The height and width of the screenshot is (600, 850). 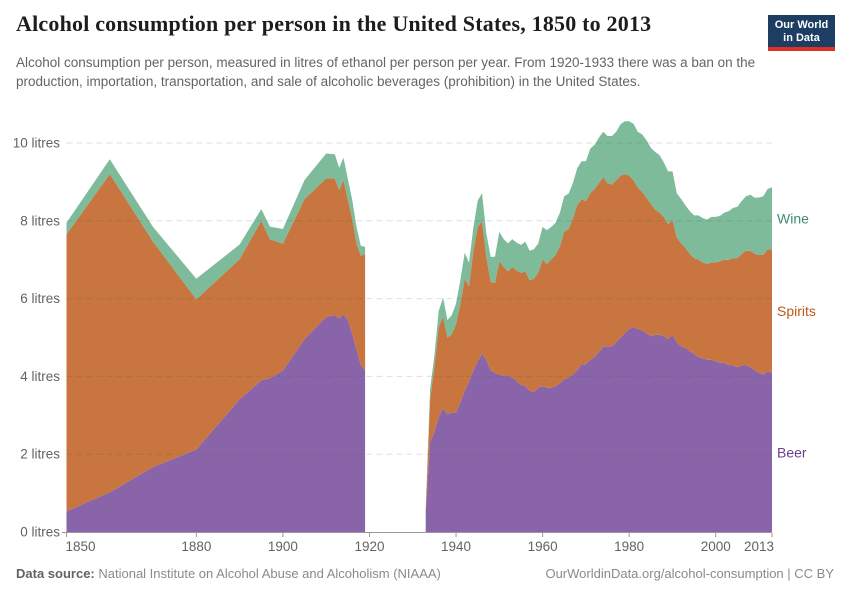 I want to click on x-tick-label: 1960, so click(x=543, y=546).